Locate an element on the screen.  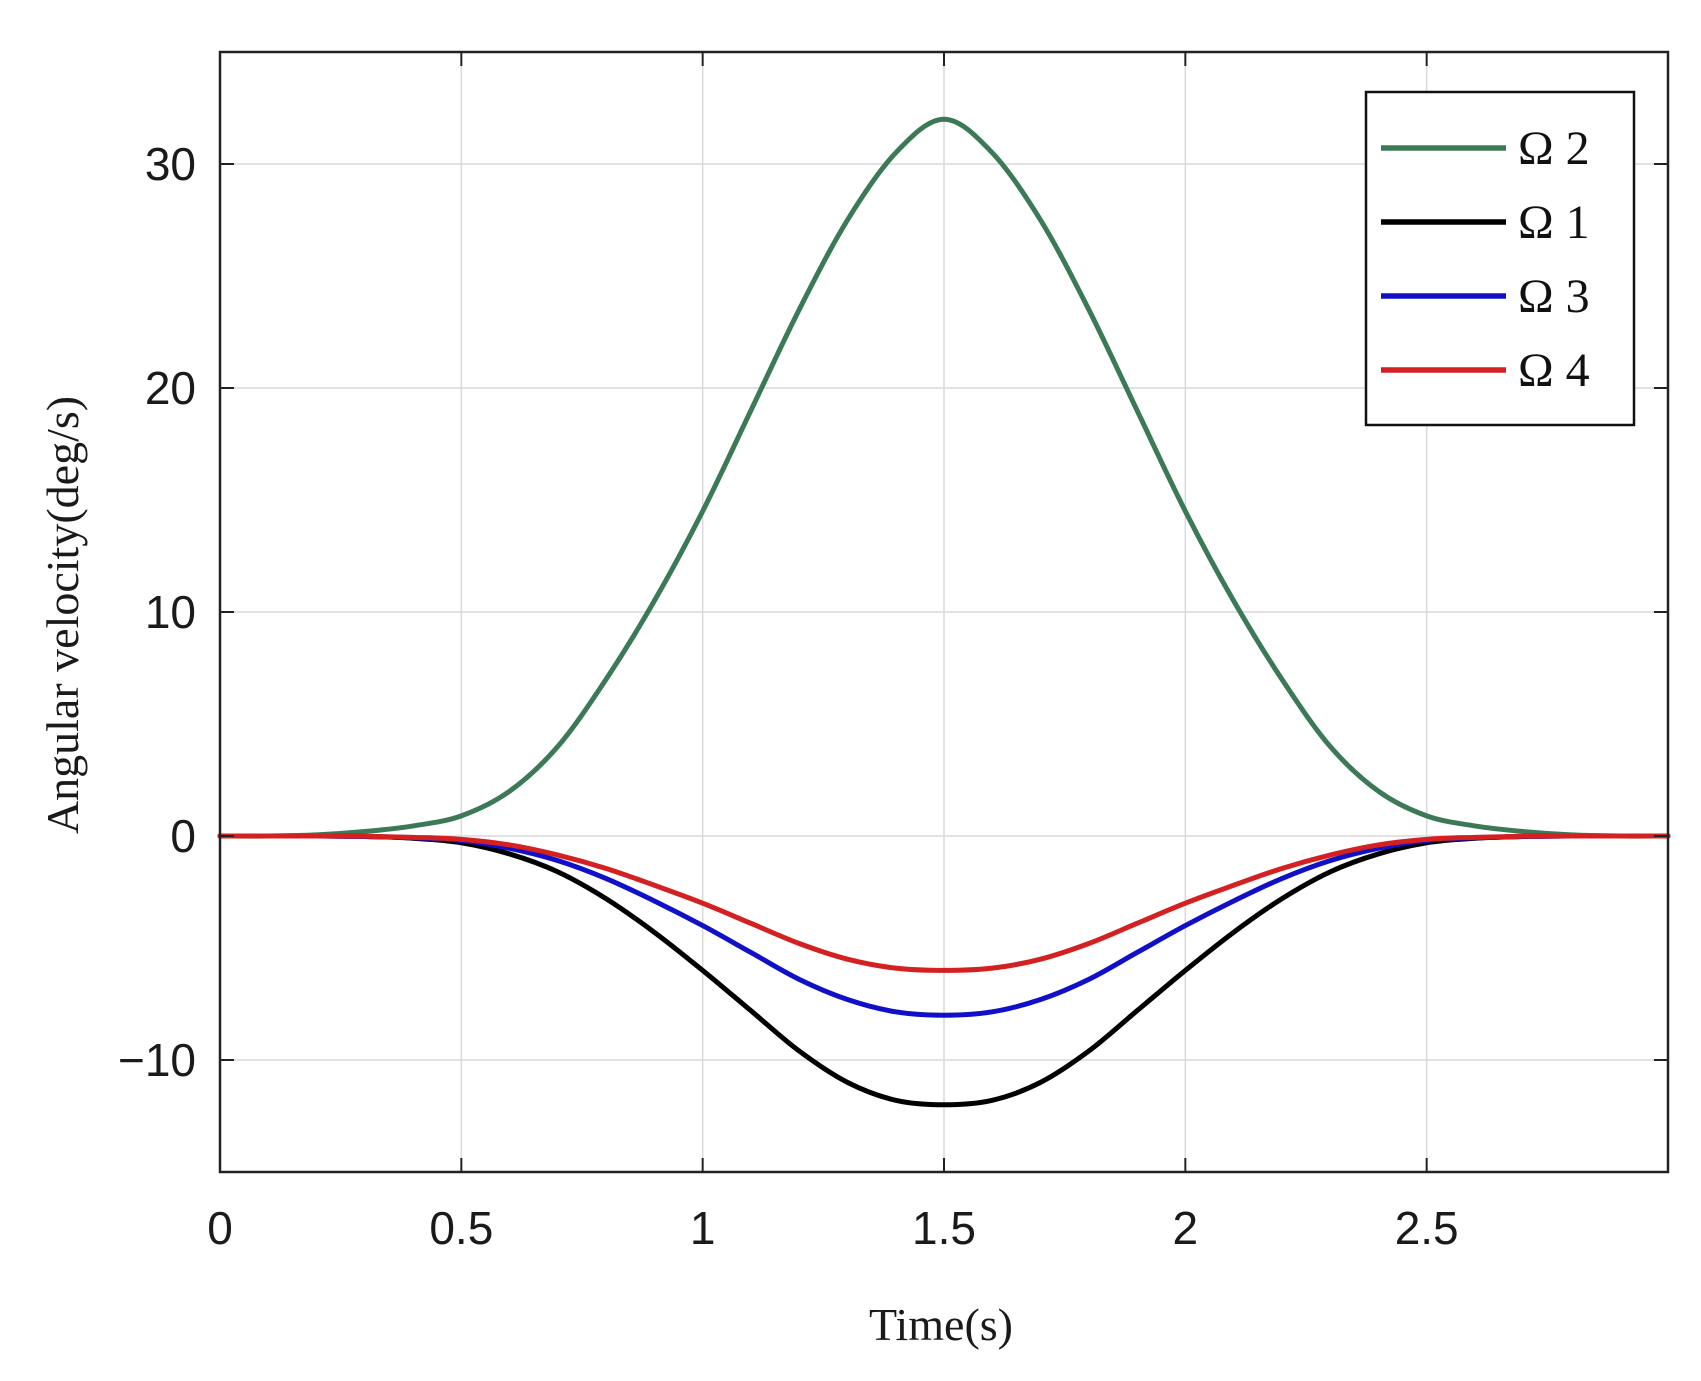
legend-items: Ω 2 Ω 1 Ω 3 Ω 4 is located at coordinates (1485, 259).